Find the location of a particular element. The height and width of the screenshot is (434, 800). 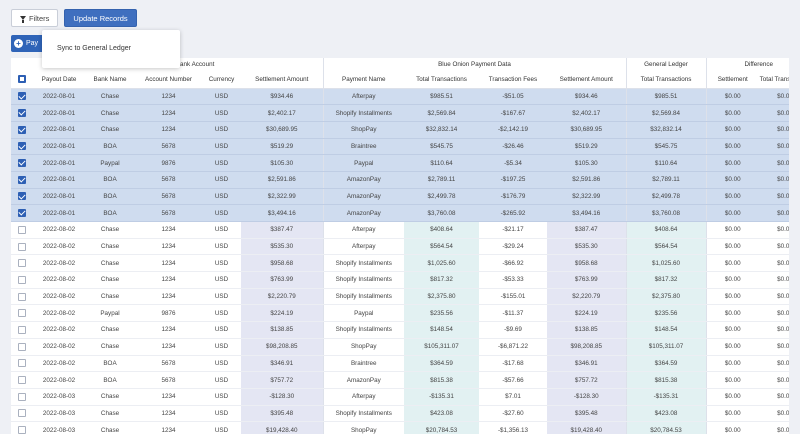

cell-bank-settlement: $2,220.79 is located at coordinates (282, 297).